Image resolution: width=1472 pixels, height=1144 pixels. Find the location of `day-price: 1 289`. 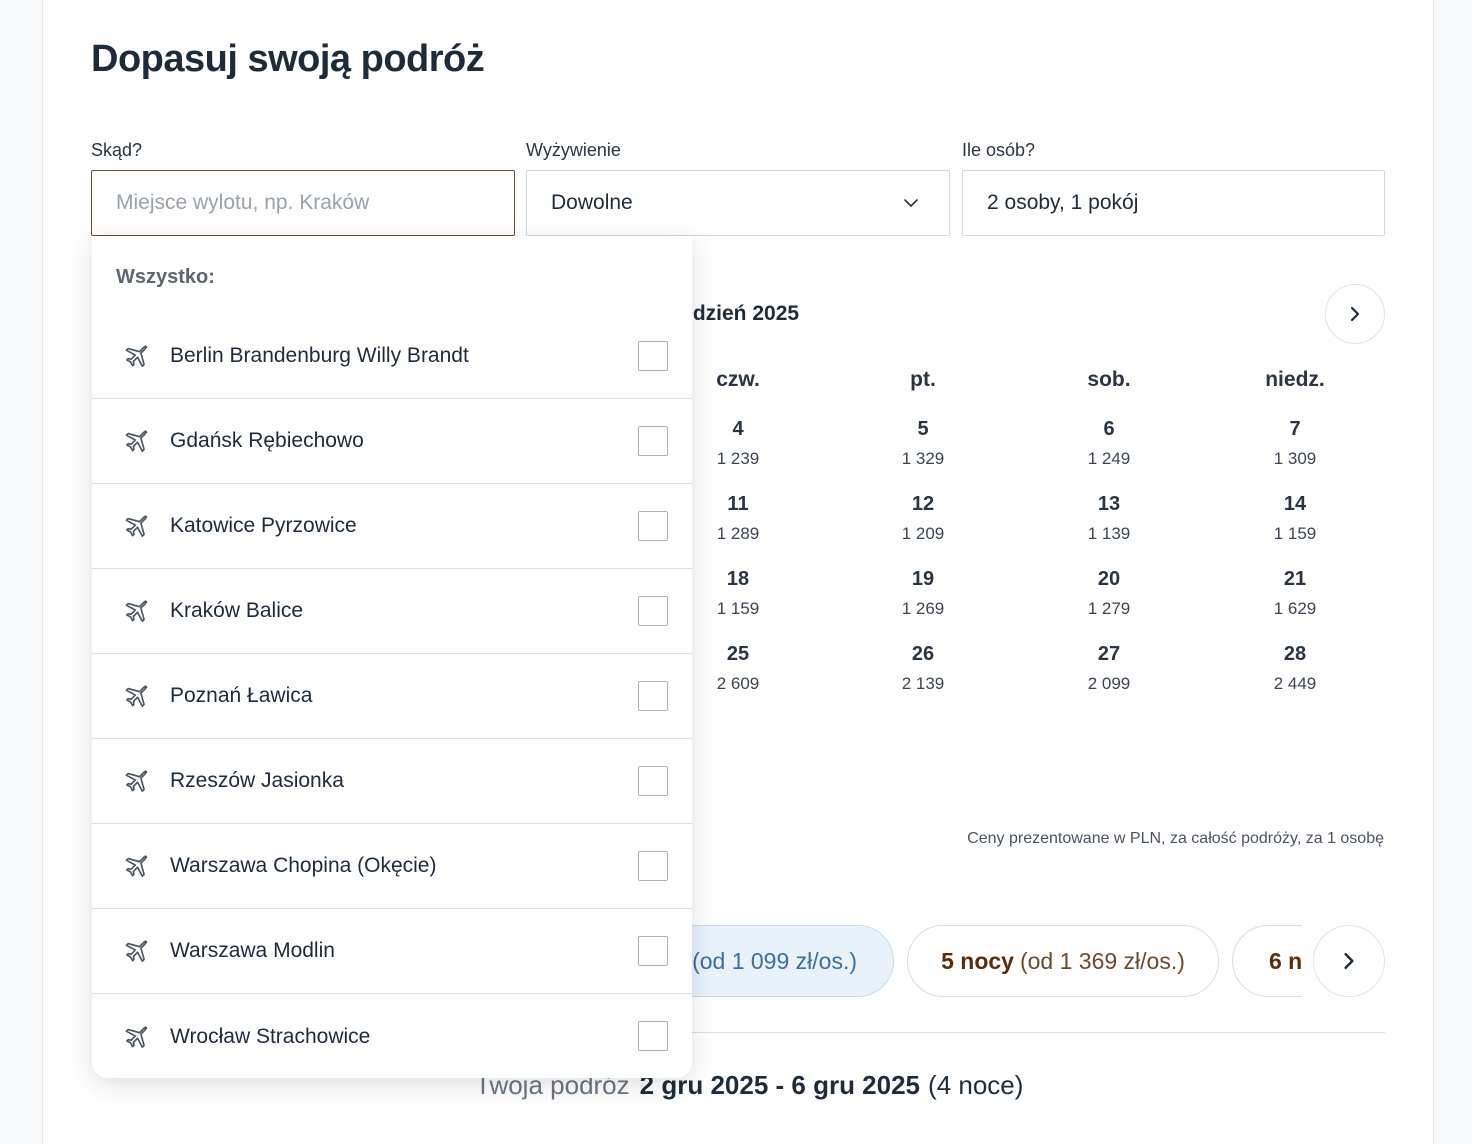

day-price: 1 289 is located at coordinates (738, 533).